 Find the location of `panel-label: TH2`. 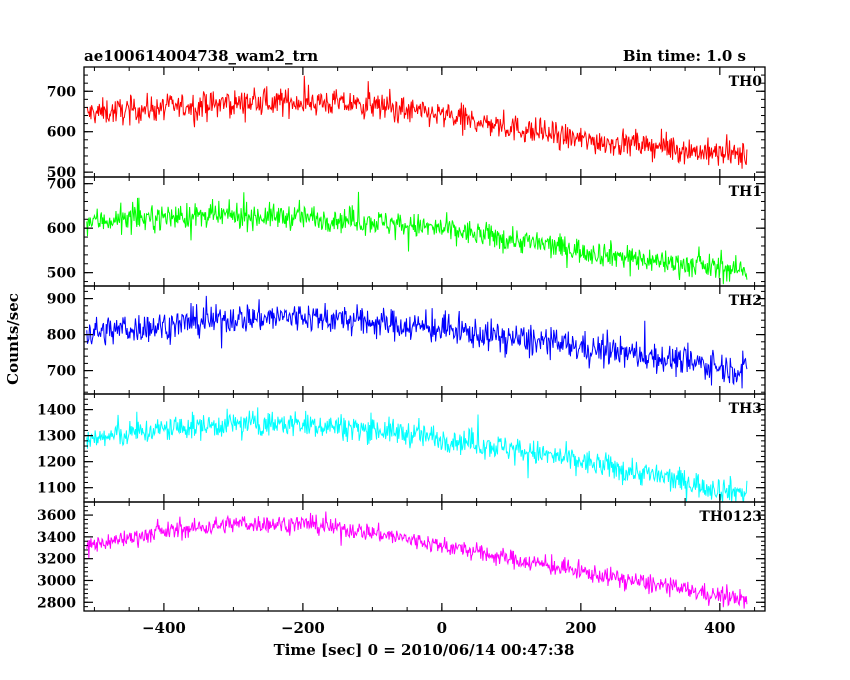

panel-label: TH2 is located at coordinates (745, 301).